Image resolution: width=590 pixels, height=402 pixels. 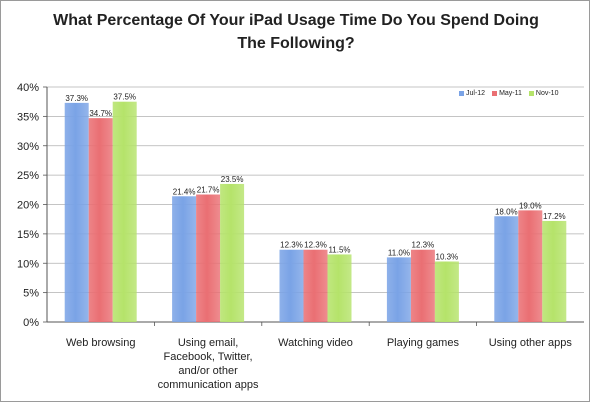 What do you see at coordinates (28, 176) in the screenshot?
I see `y-tick-label: 25%` at bounding box center [28, 176].